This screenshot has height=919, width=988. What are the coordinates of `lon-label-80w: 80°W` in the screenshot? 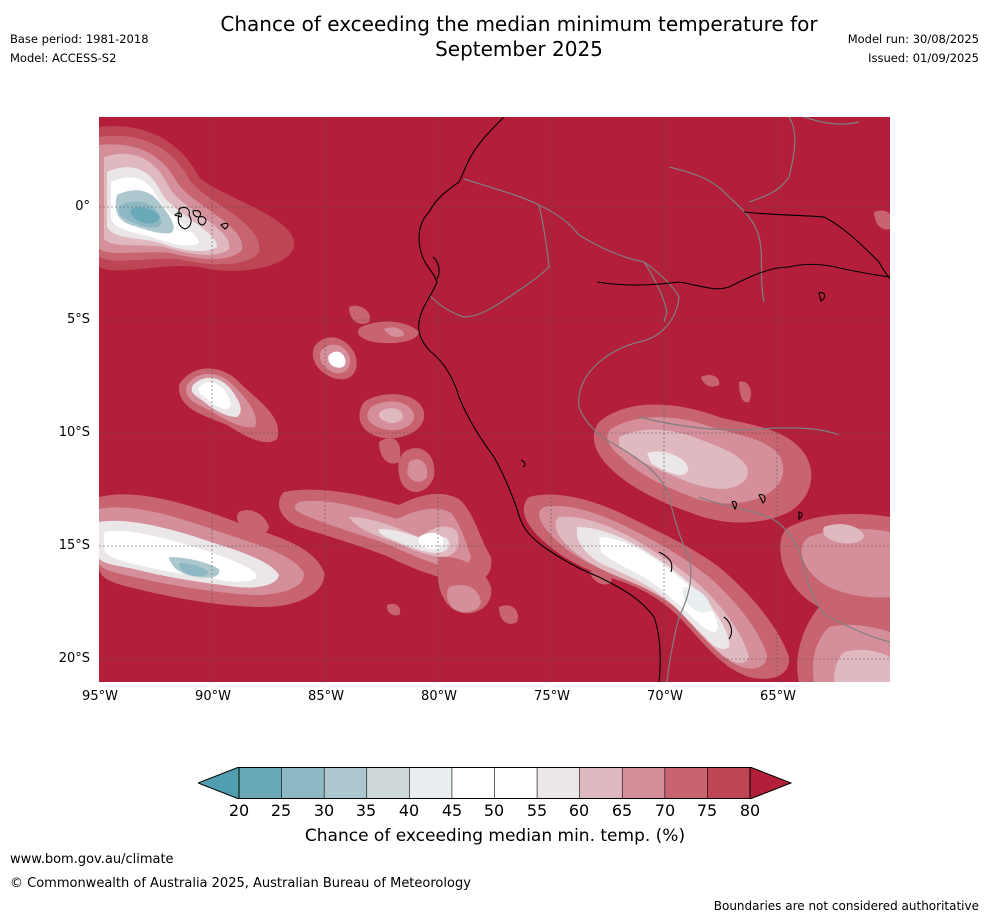 It's located at (439, 696).